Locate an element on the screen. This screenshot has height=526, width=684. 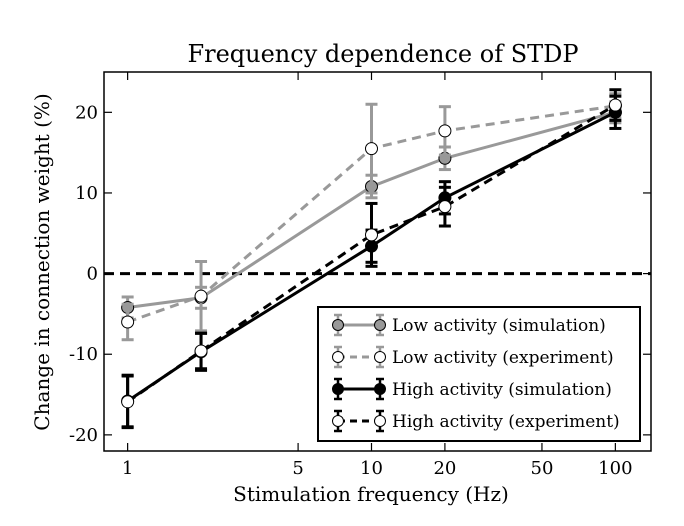
chart-title: Frequency dependence of STDP is located at coordinates (382, 54).